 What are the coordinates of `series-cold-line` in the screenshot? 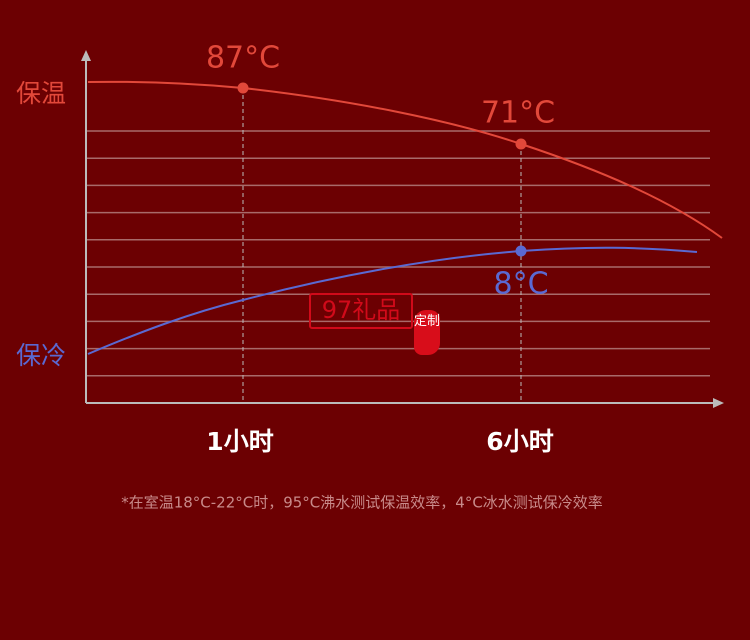 It's located at (392, 300).